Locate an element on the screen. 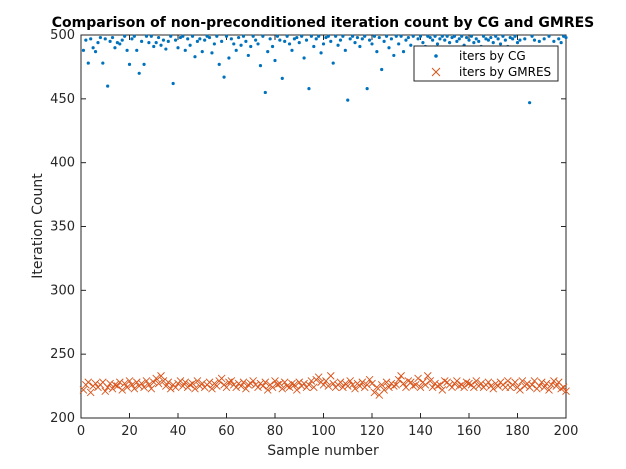 This screenshot has width=626, height=469. y-axis-title: Iteration Count is located at coordinates (38, 226).